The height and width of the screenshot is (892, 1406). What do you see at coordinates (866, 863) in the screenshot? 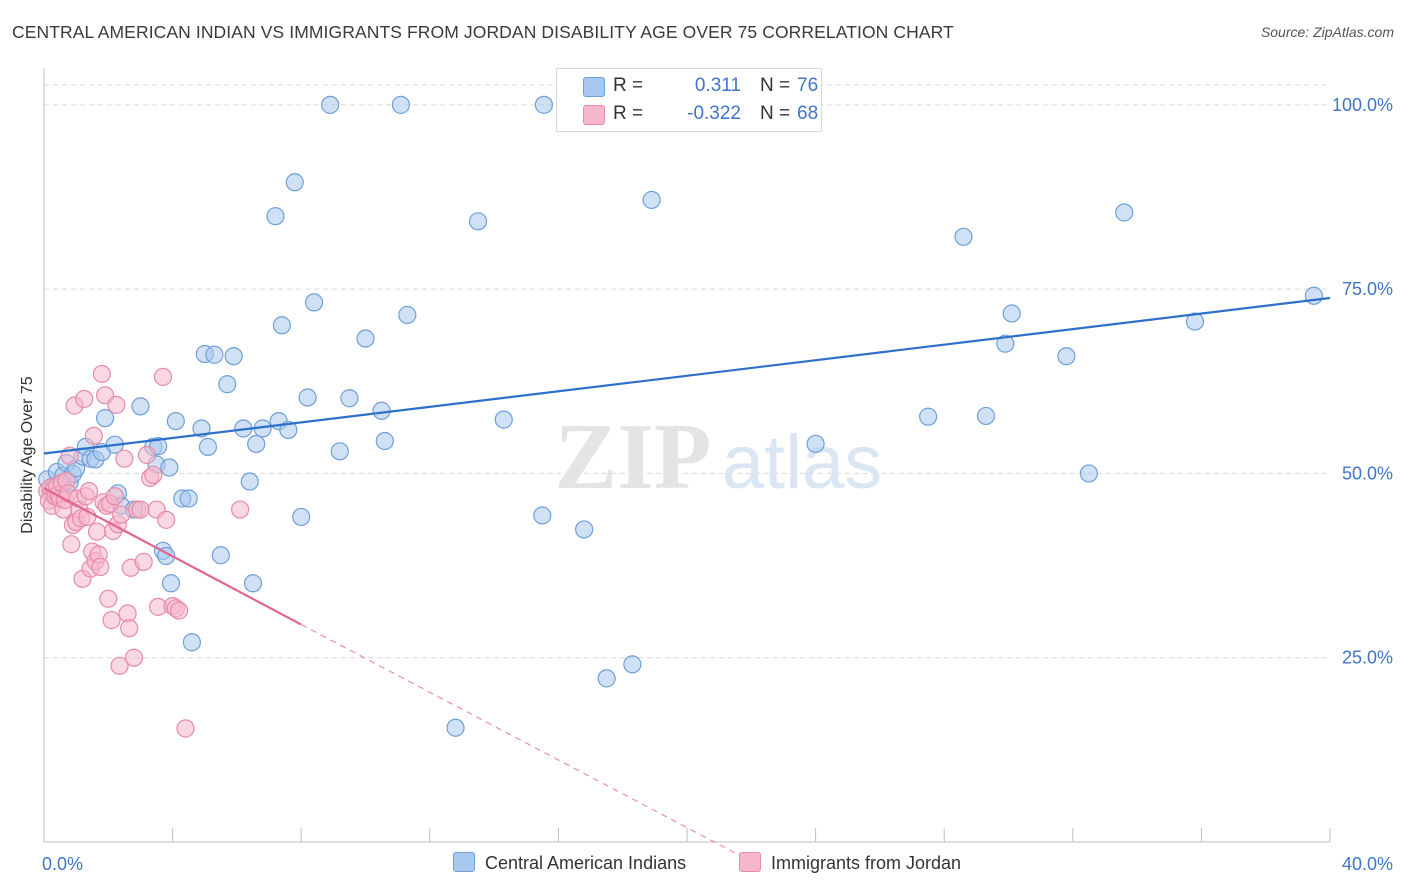
I see `bottom-legend-label: Immigrants from Jordan` at bounding box center [866, 863].